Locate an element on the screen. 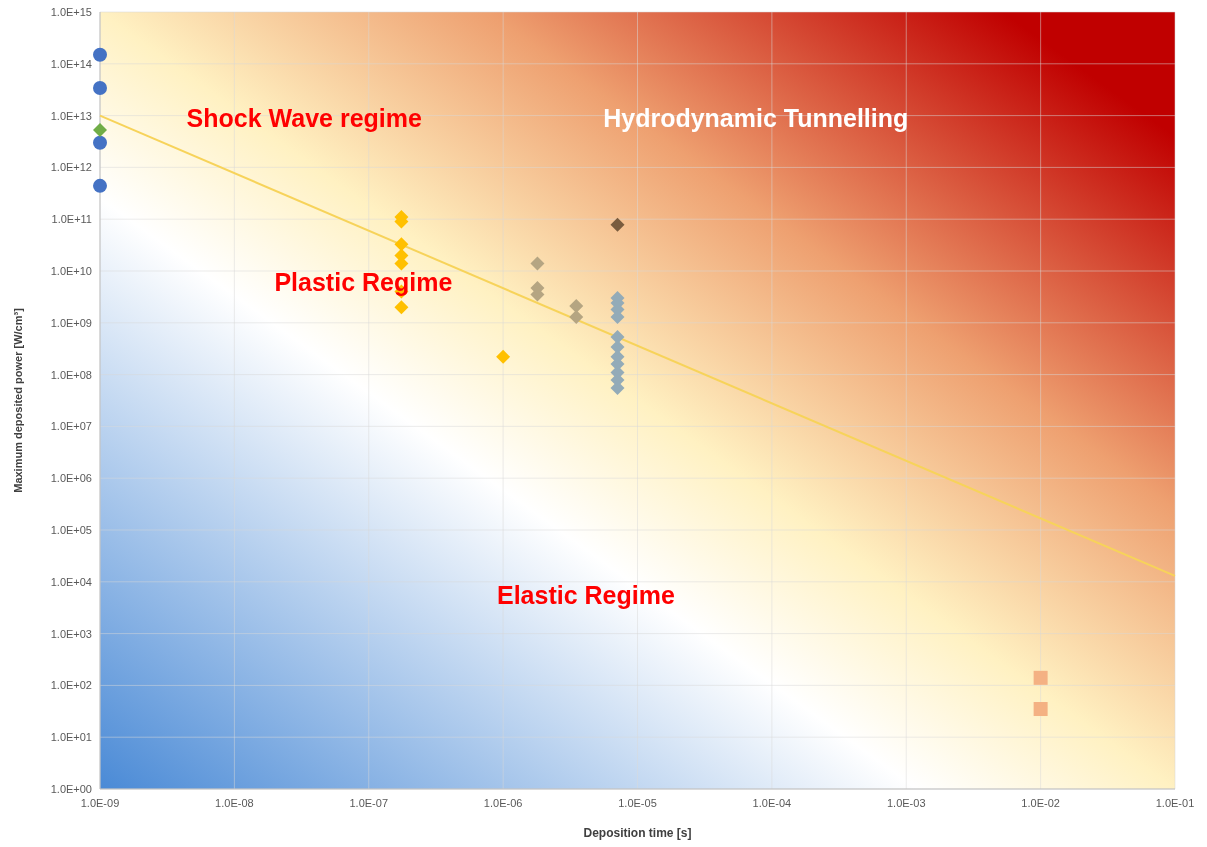 Image resolution: width=1207 pixels, height=847 pixels. y-tick-label: 1.0E+12 is located at coordinates (71, 167).